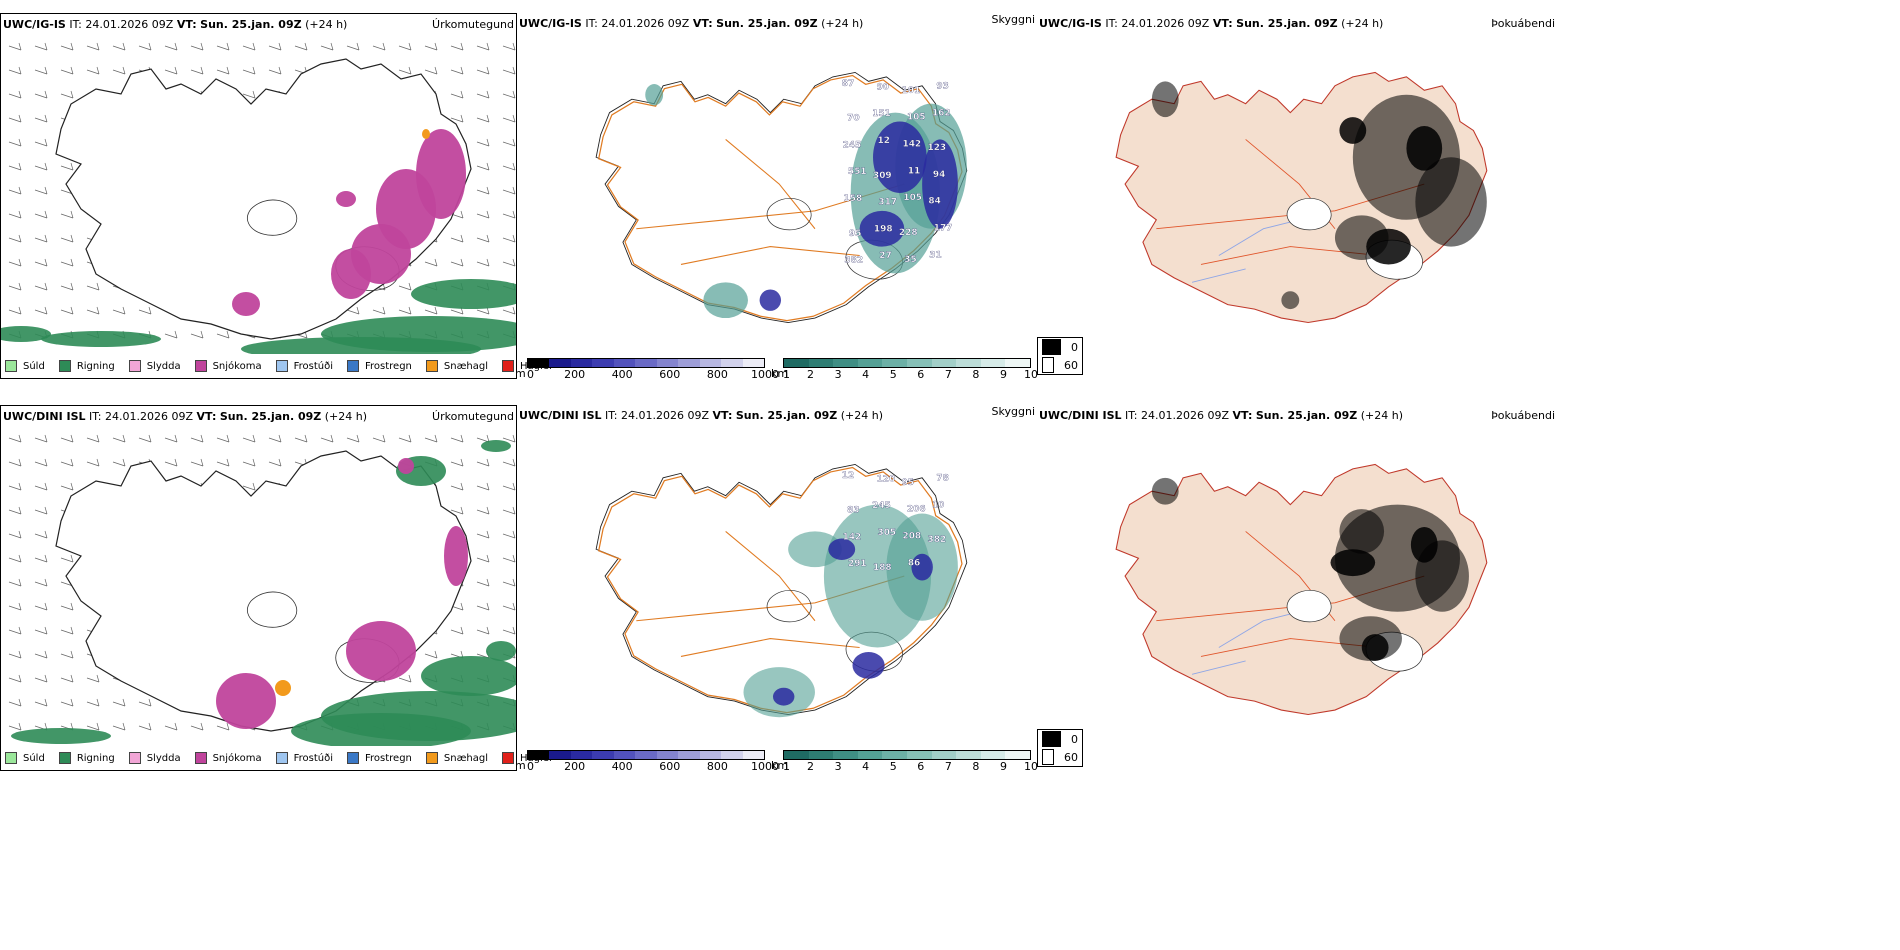  Describe the element at coordinates (228, 366) in the screenshot. I see `legend-item: Snjókoma` at that location.